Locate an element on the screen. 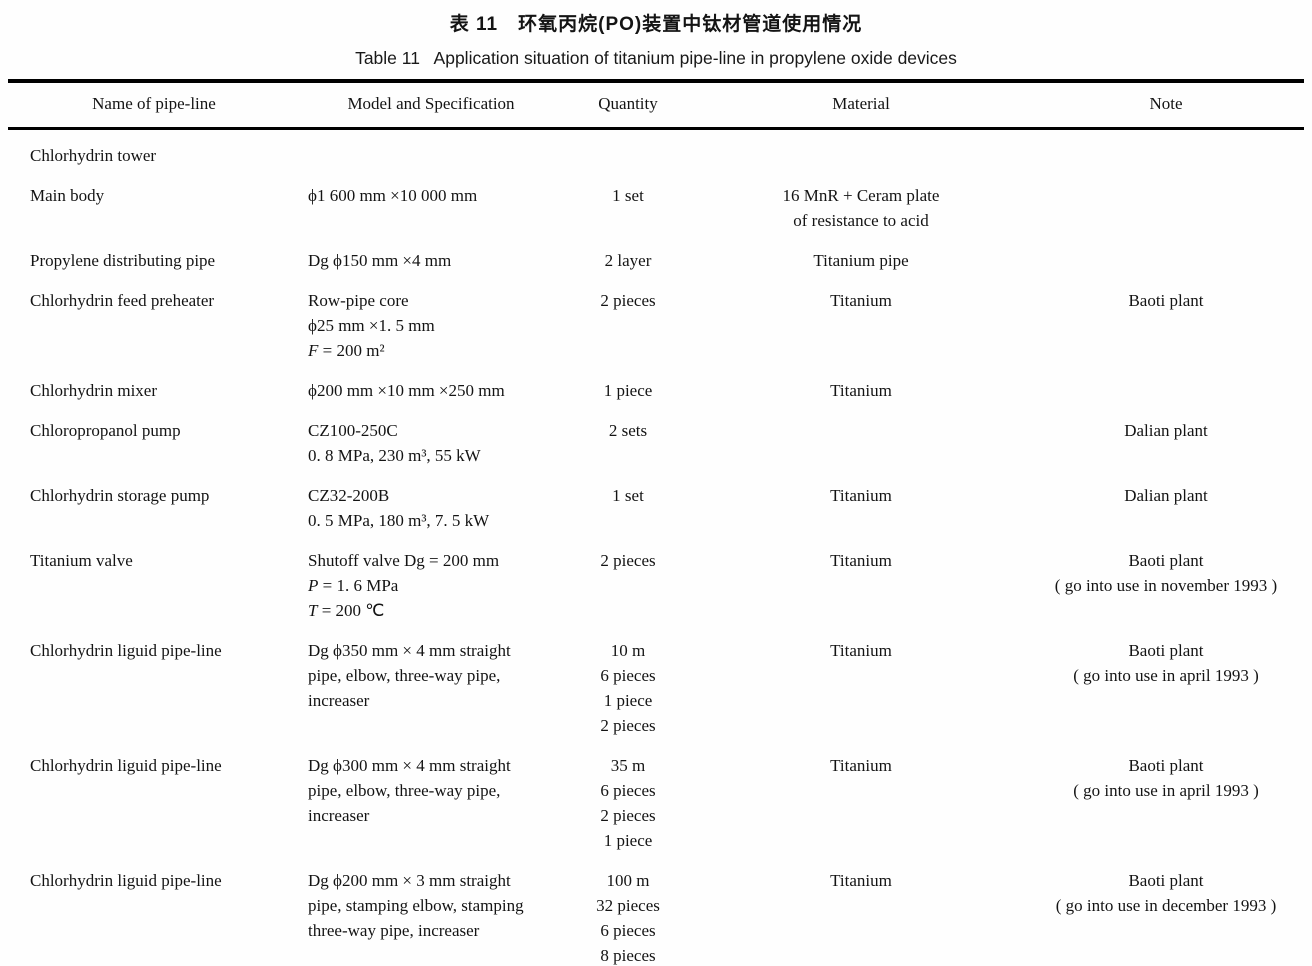 The height and width of the screenshot is (966, 1312). cell-model: CZ32-200B 0. 5 MPa, 180 m³, 7. 5 kW is located at coordinates (399, 508).